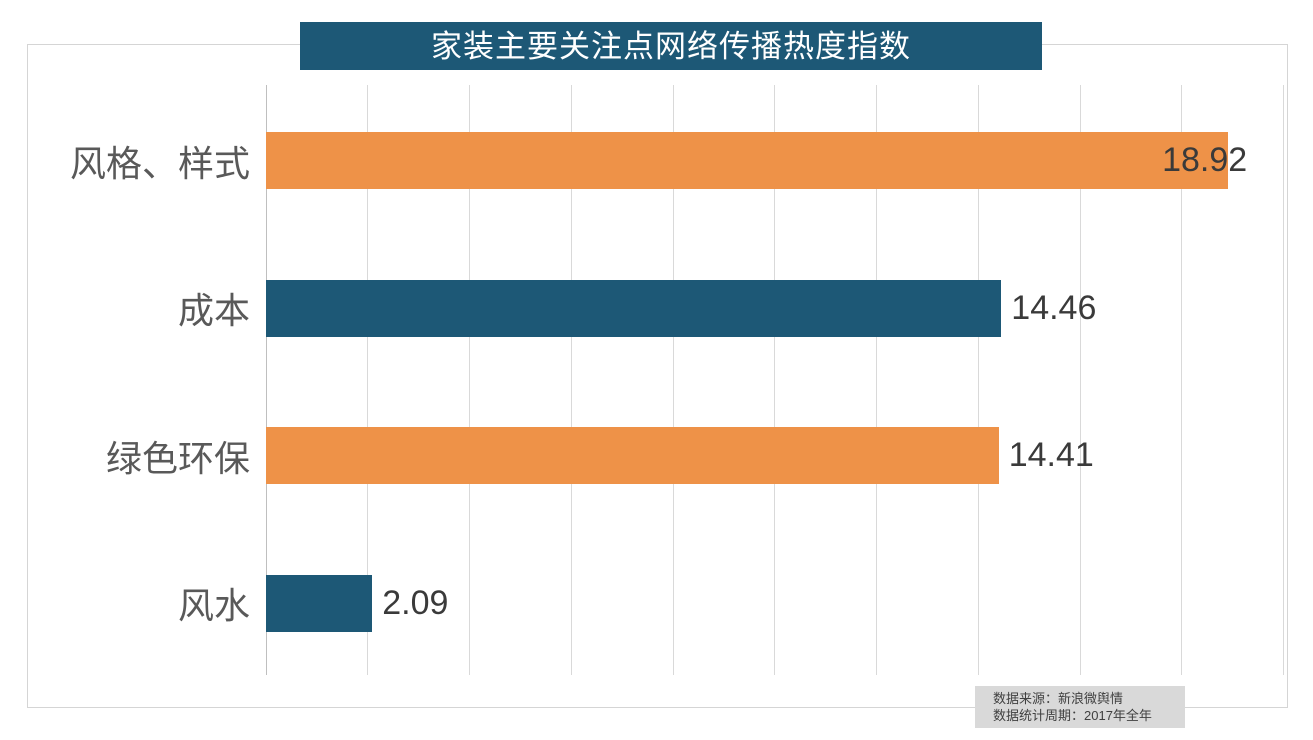  I want to click on bar-value-label-2: 14.41, so click(1051, 455).